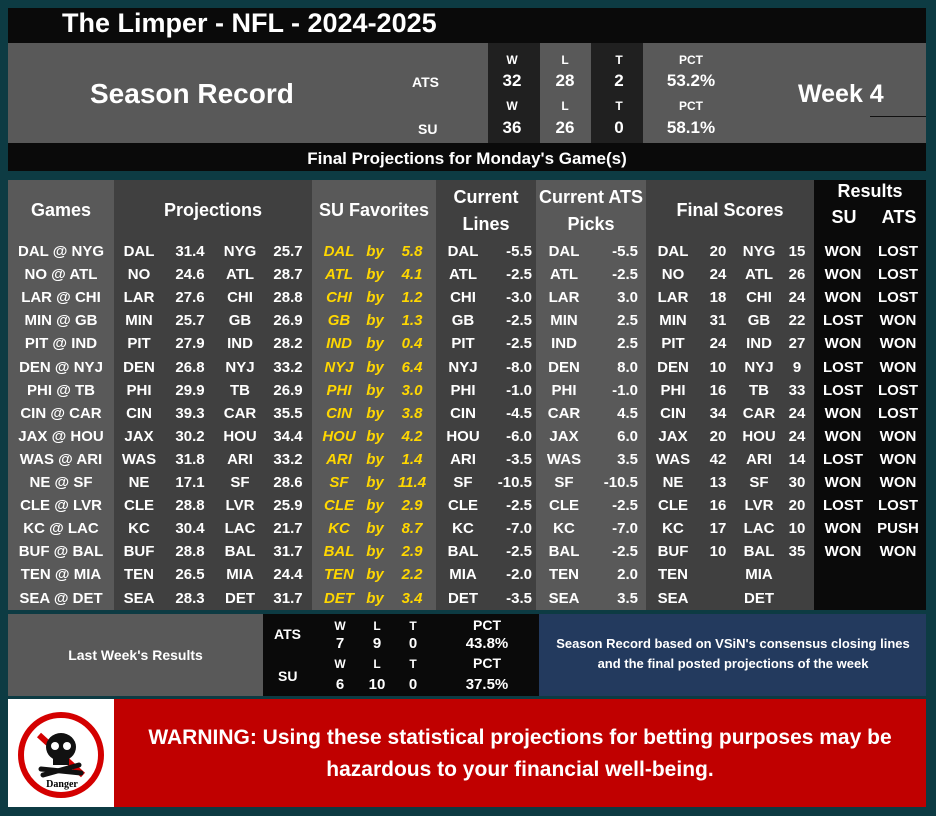  I want to click on cell-pickteam: MIN, so click(564, 321).